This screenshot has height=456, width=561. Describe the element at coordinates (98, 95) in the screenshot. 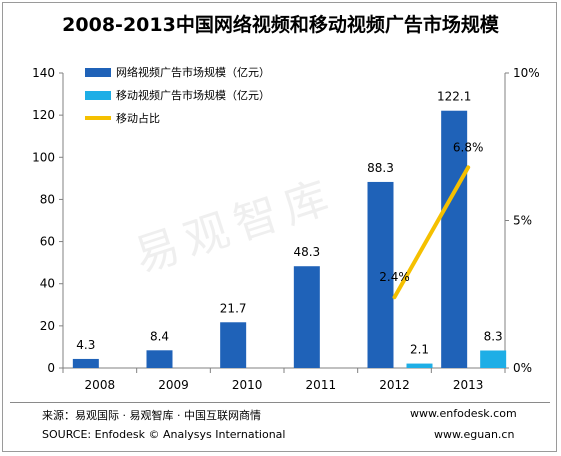

I see `legend-swatch-mobile` at that location.